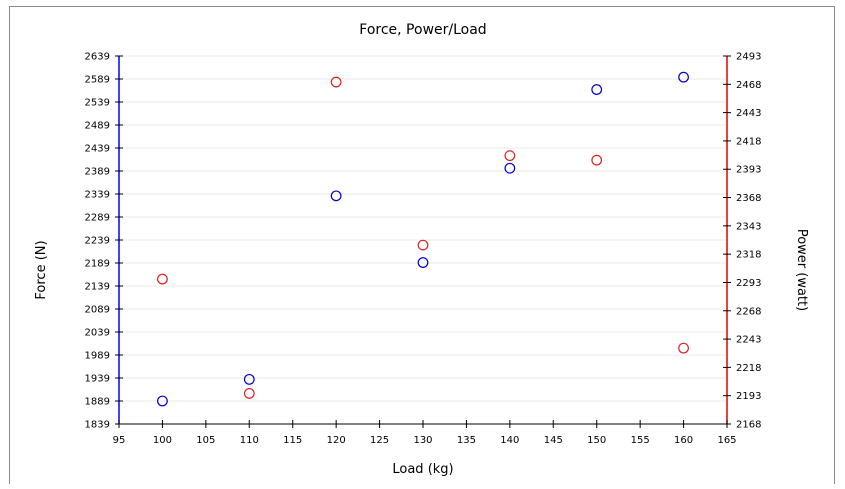 The height and width of the screenshot is (489, 845). Describe the element at coordinates (97, 264) in the screenshot. I see `left-tick-label: 2189` at that location.